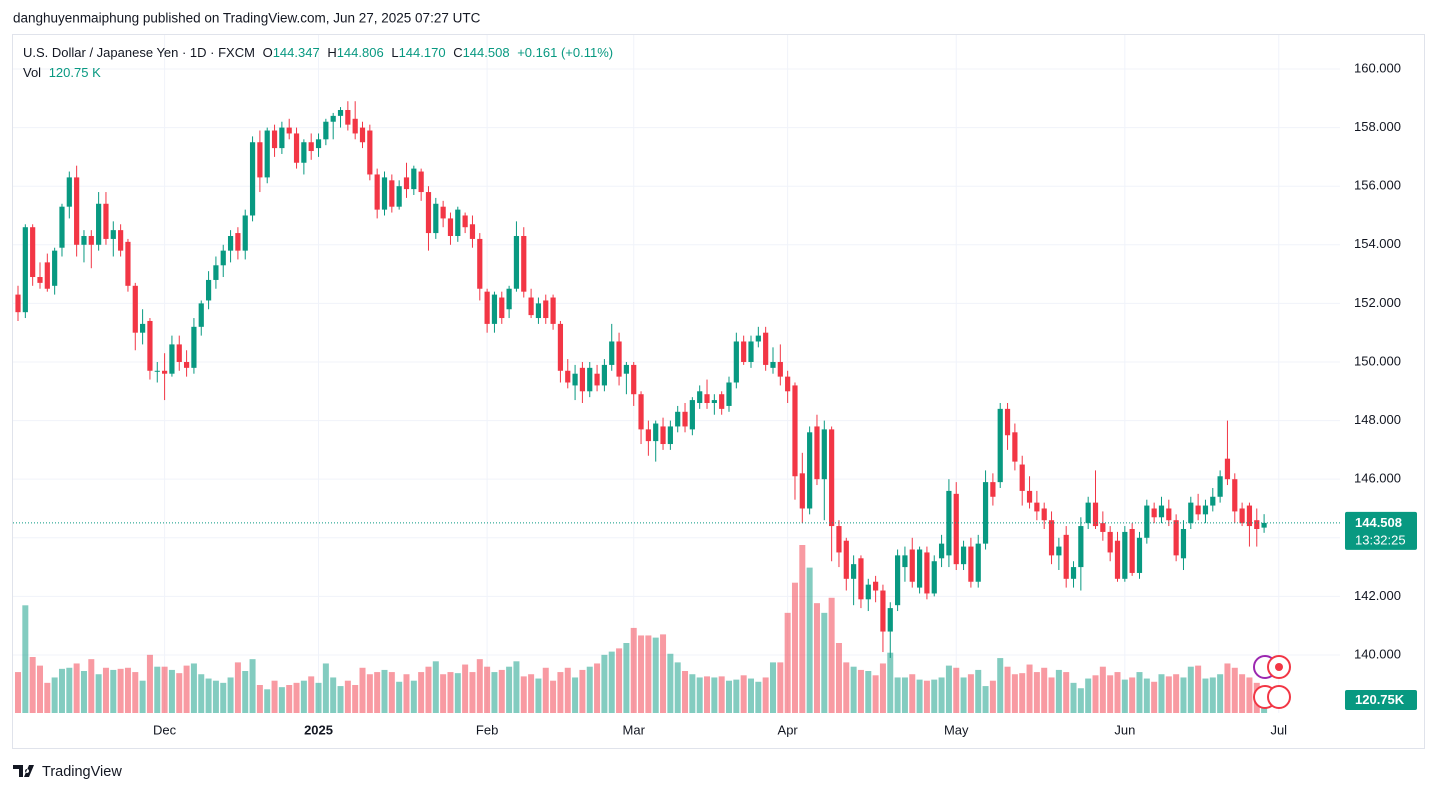  Describe the element at coordinates (422, 52) in the screenshot. I see `legend-value: 144.170` at that location.